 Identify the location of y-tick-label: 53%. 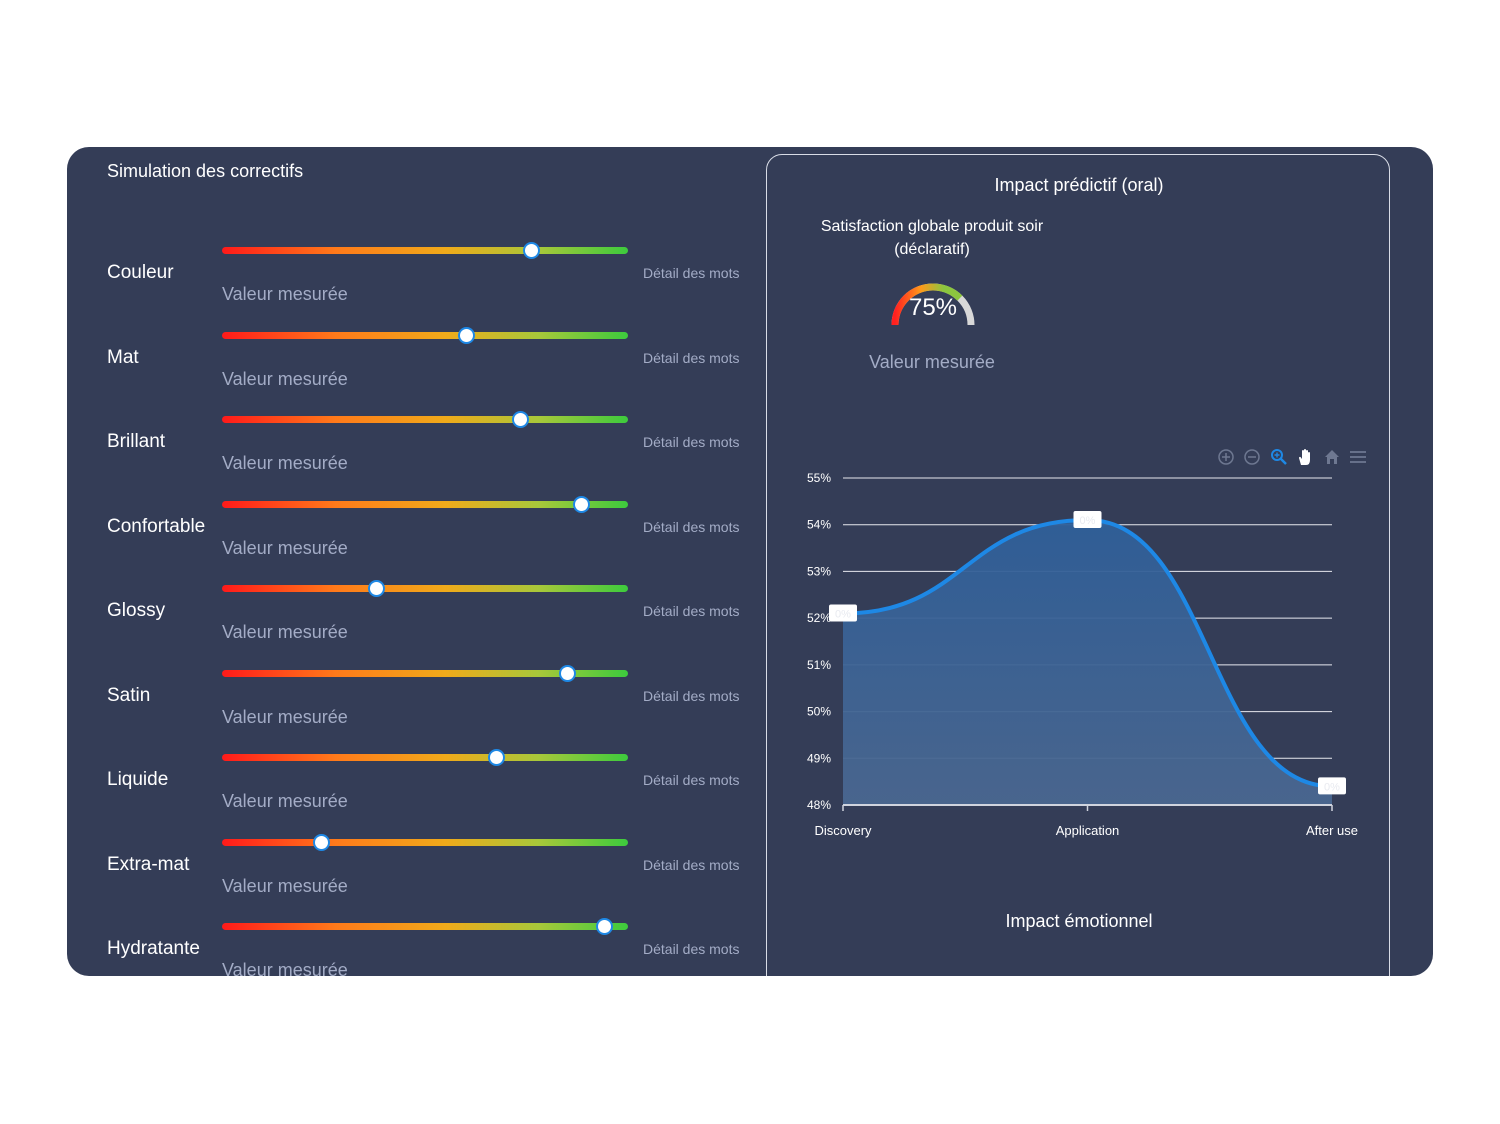
(819, 571).